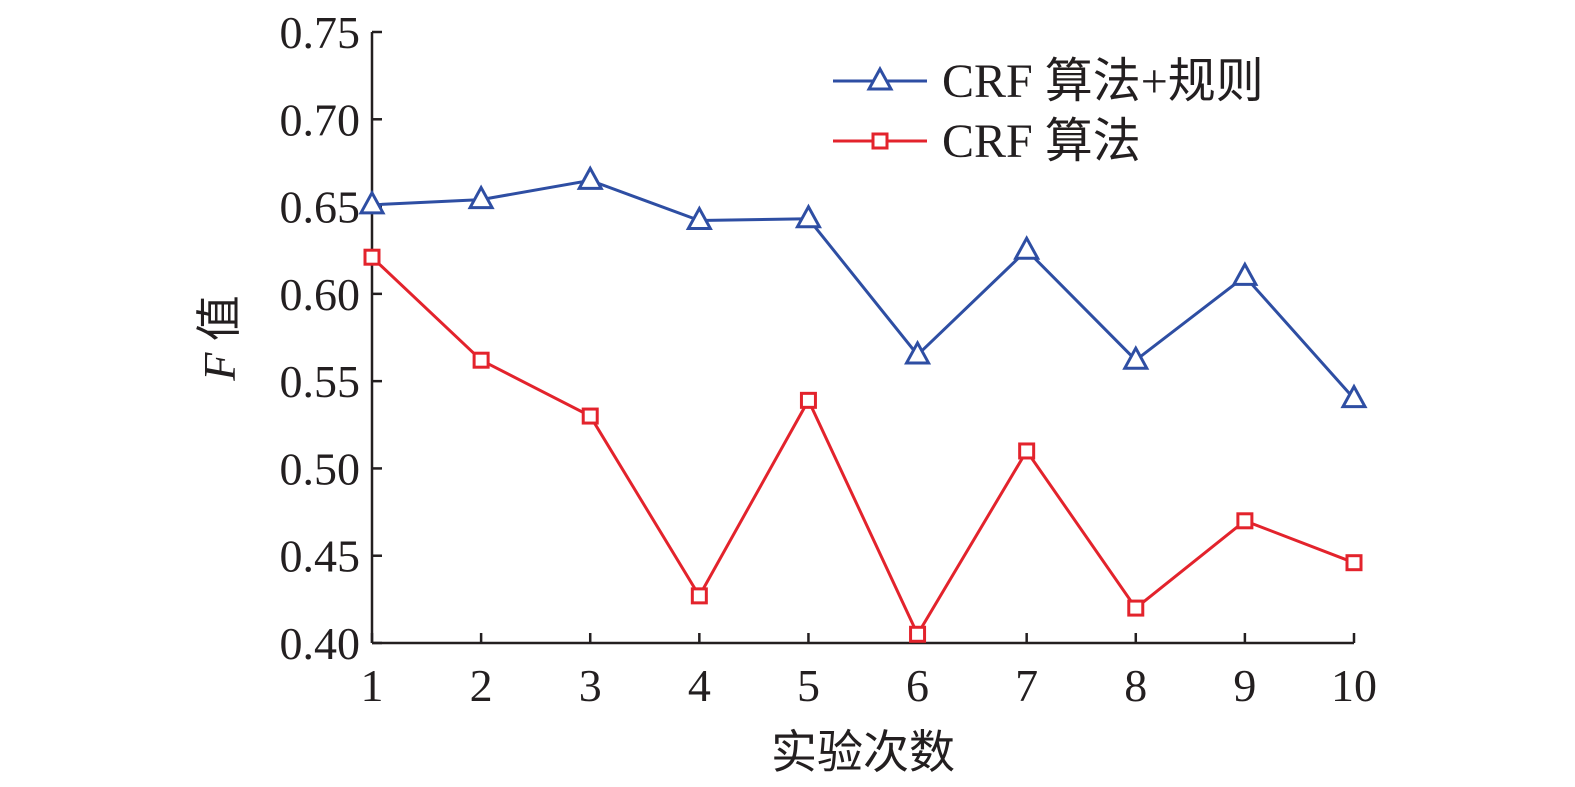 Image resolution: width=1575 pixels, height=787 pixels. What do you see at coordinates (219, 324) in the screenshot?
I see `y-axis-label-rest: 值` at bounding box center [219, 324].